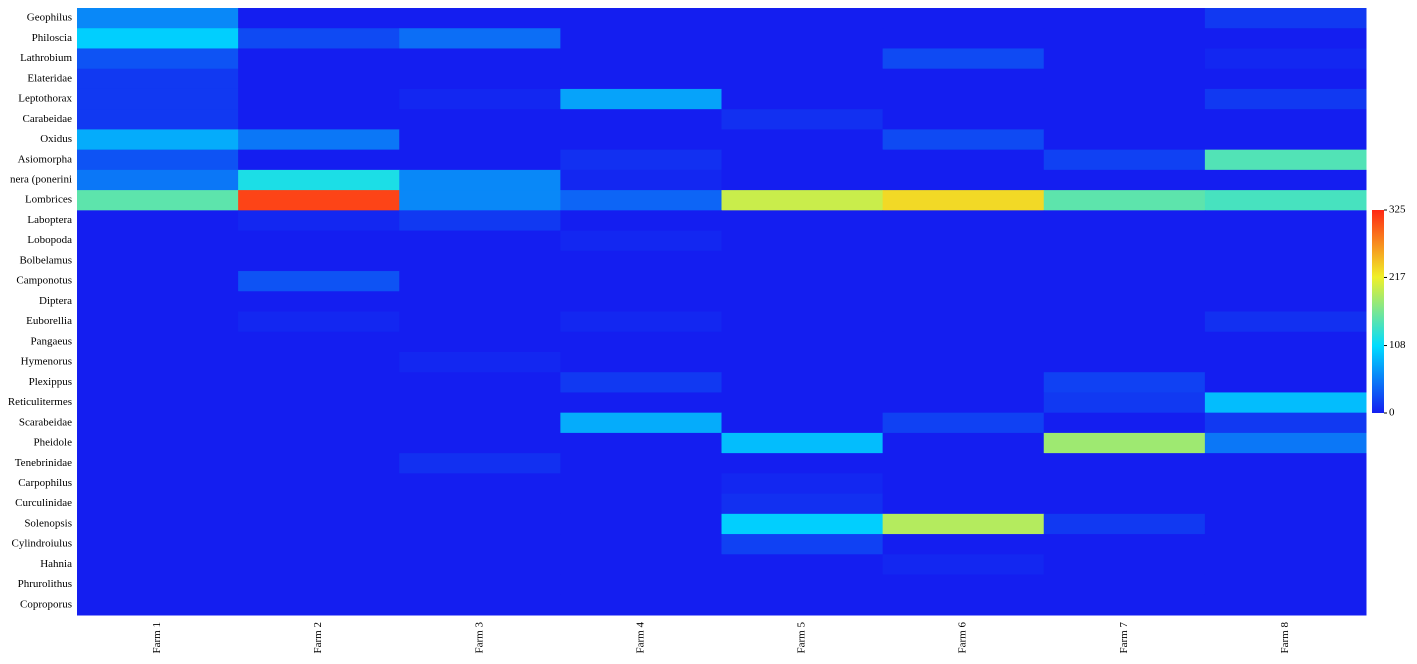 This screenshot has height=664, width=1417. I want to click on x-tick-label: Farm 8, so click(1285, 638).